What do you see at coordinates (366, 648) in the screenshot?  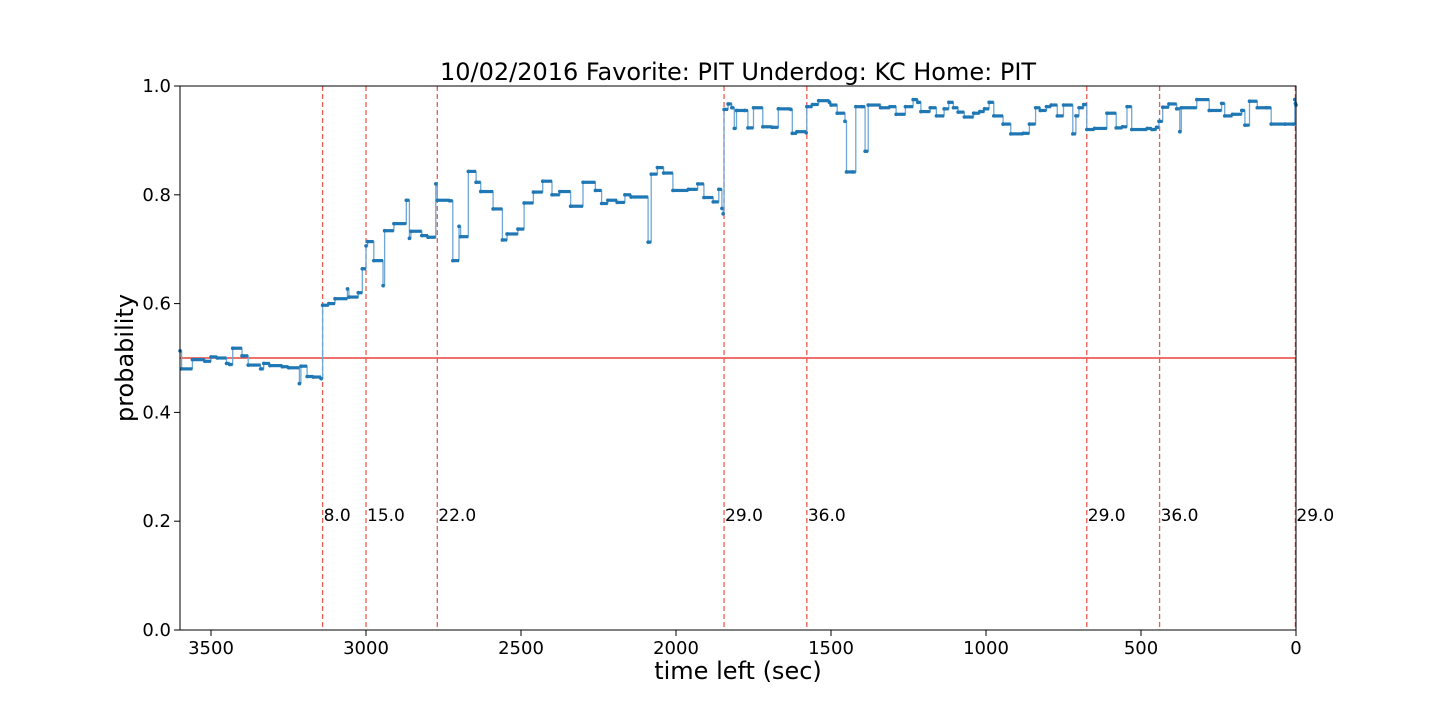 I see `x-tick-label: 3000` at bounding box center [366, 648].